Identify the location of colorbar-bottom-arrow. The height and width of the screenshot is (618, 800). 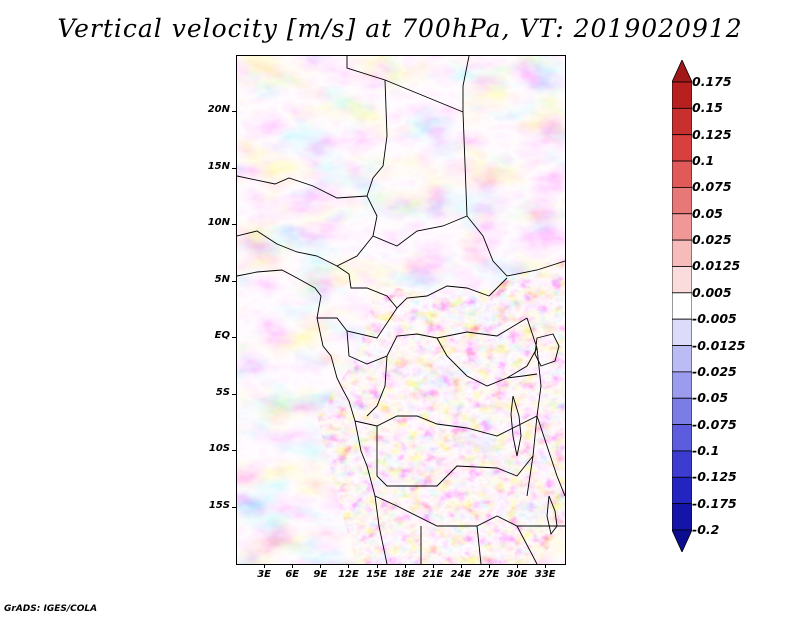
(682, 540).